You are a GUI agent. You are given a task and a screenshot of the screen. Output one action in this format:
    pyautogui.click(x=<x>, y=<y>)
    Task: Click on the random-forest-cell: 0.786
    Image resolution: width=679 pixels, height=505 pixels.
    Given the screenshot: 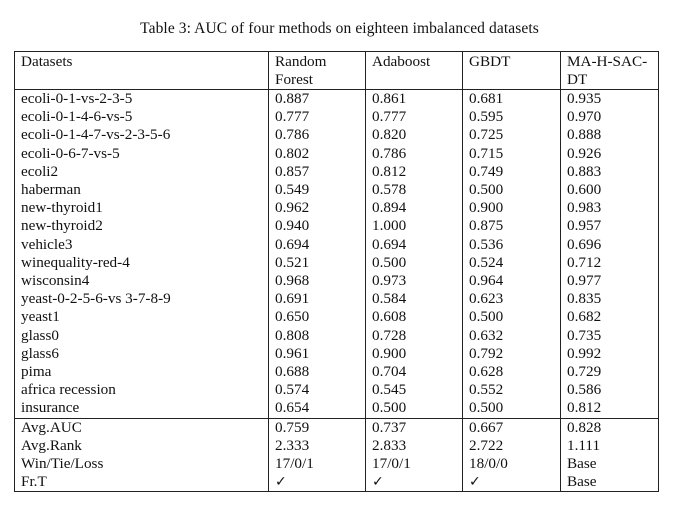 What is the action you would take?
    pyautogui.click(x=317, y=135)
    